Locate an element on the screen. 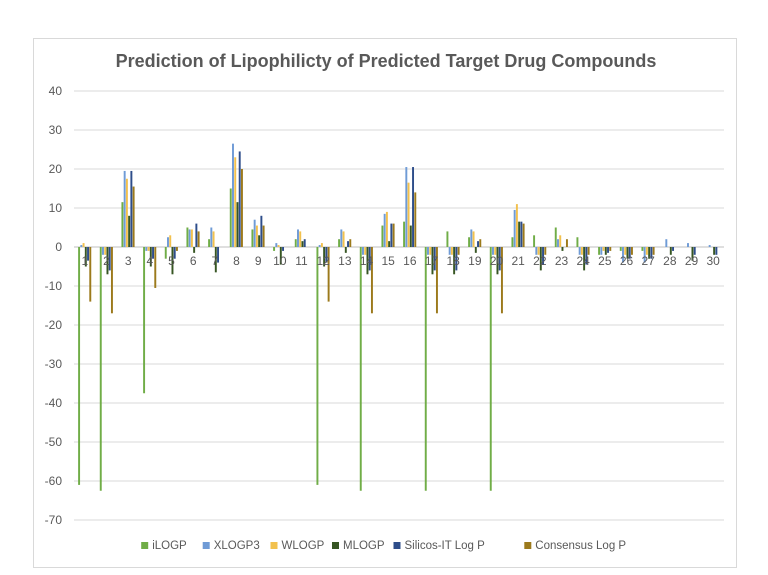  y-tick-label: -10 is located at coordinates (54, 286).